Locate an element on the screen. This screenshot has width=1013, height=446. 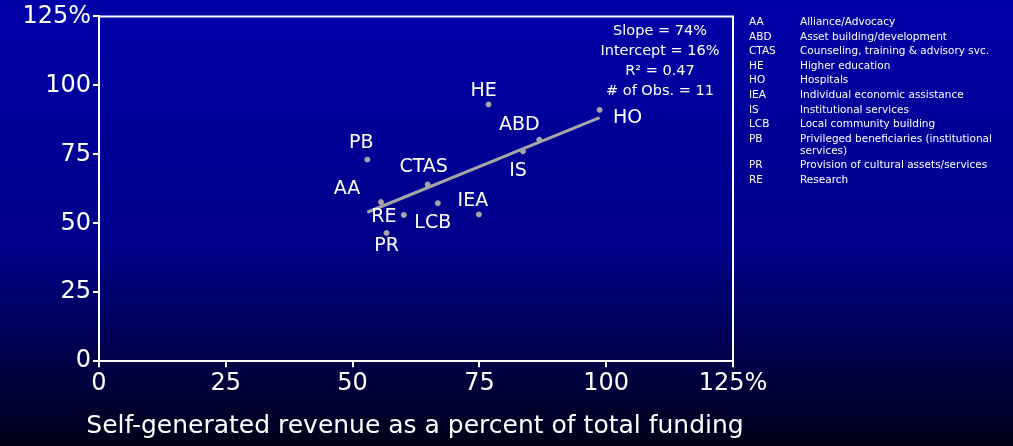
data-label: PR is located at coordinates (386, 243).